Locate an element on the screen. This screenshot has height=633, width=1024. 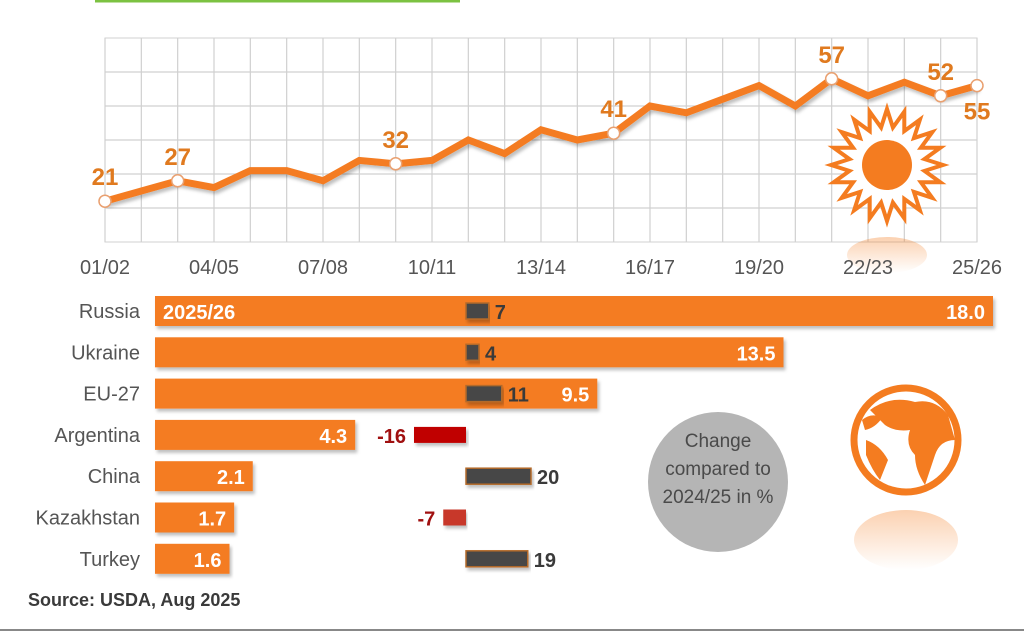
note-line-3: 2024/25 in % is located at coordinates (718, 497).